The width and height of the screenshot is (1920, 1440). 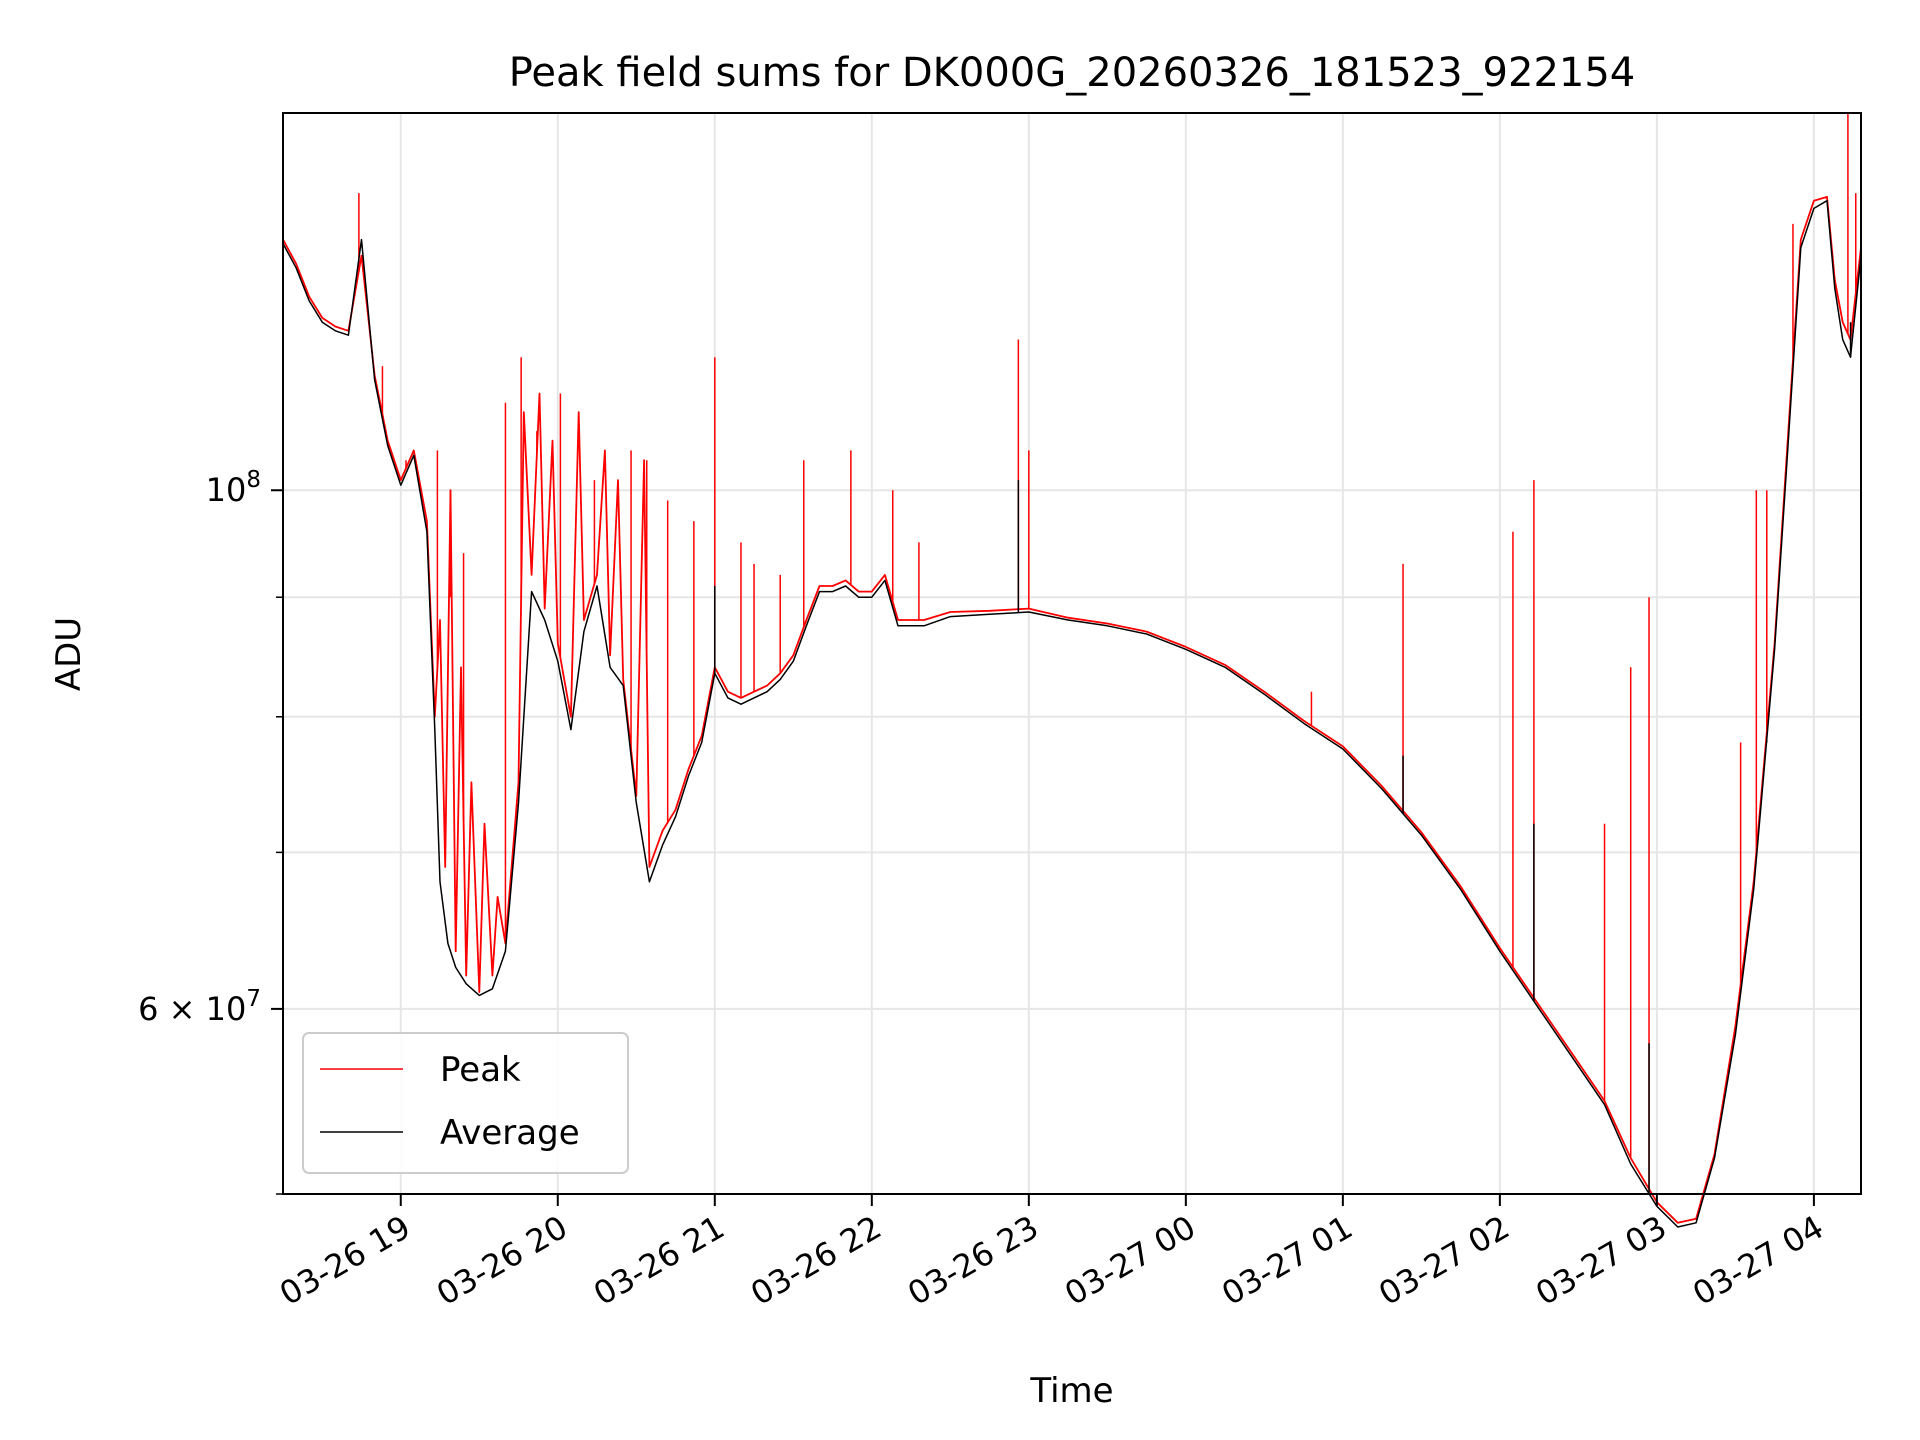 I want to click on y-axis-title: ADU, so click(x=69, y=654).